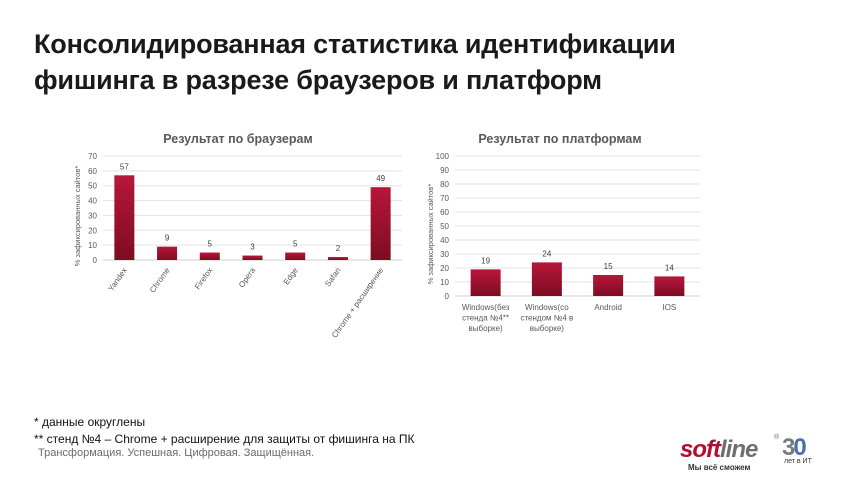 Image resolution: width=850 pixels, height=478 pixels. I want to click on browser-y-tick-label: 30, so click(92, 215).